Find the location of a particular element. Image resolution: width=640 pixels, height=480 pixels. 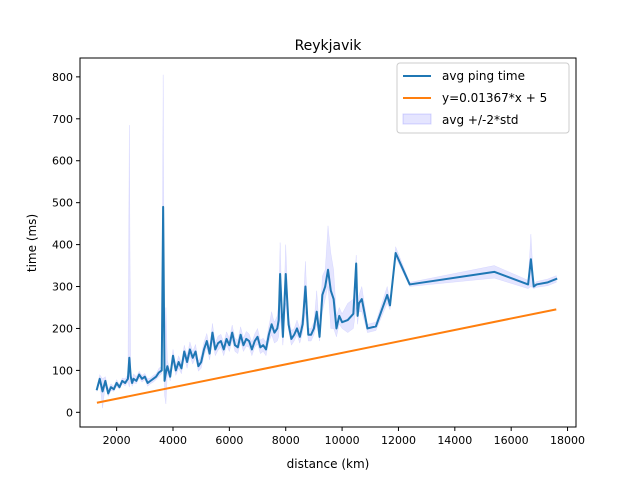

x-tick-label: 18000 is located at coordinates (567, 440).